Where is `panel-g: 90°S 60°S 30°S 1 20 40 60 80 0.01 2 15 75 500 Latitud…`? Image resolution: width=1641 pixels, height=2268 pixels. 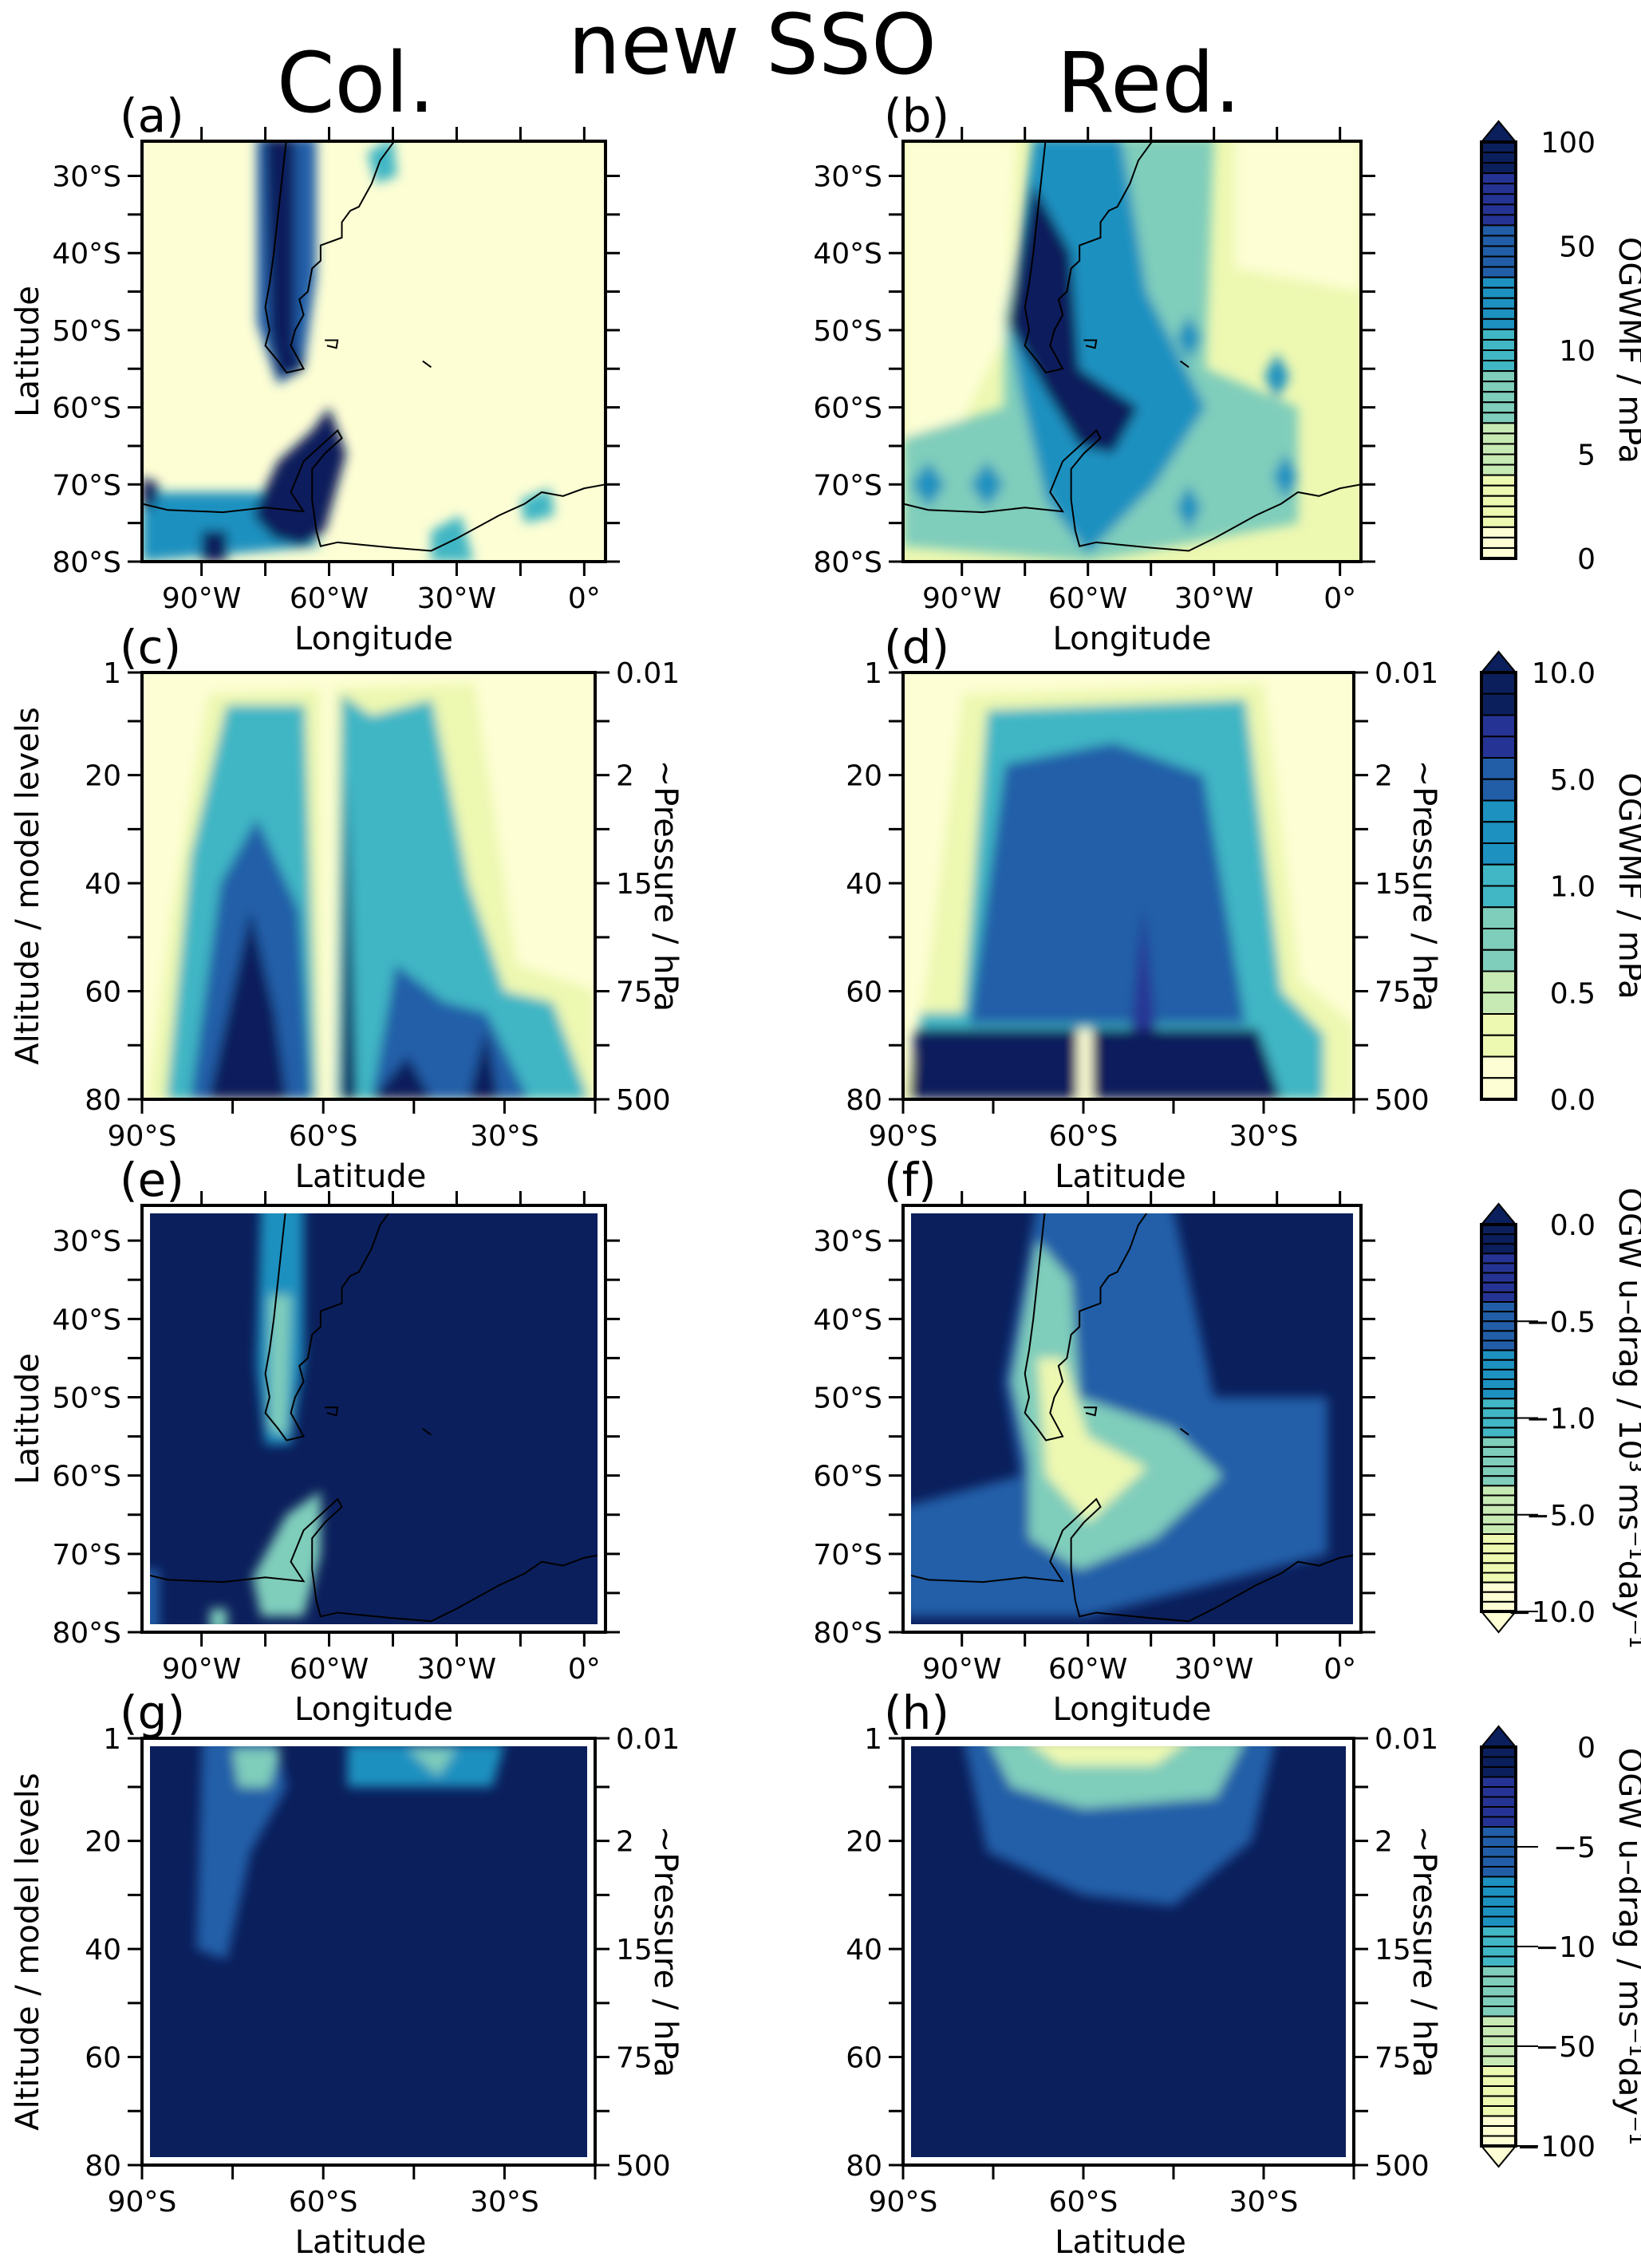
panel-g: 90°S 60°S 30°S 1 20 40 60 80 0.01 2 15 75 500 Latitud… is located at coordinates (347, 1974).